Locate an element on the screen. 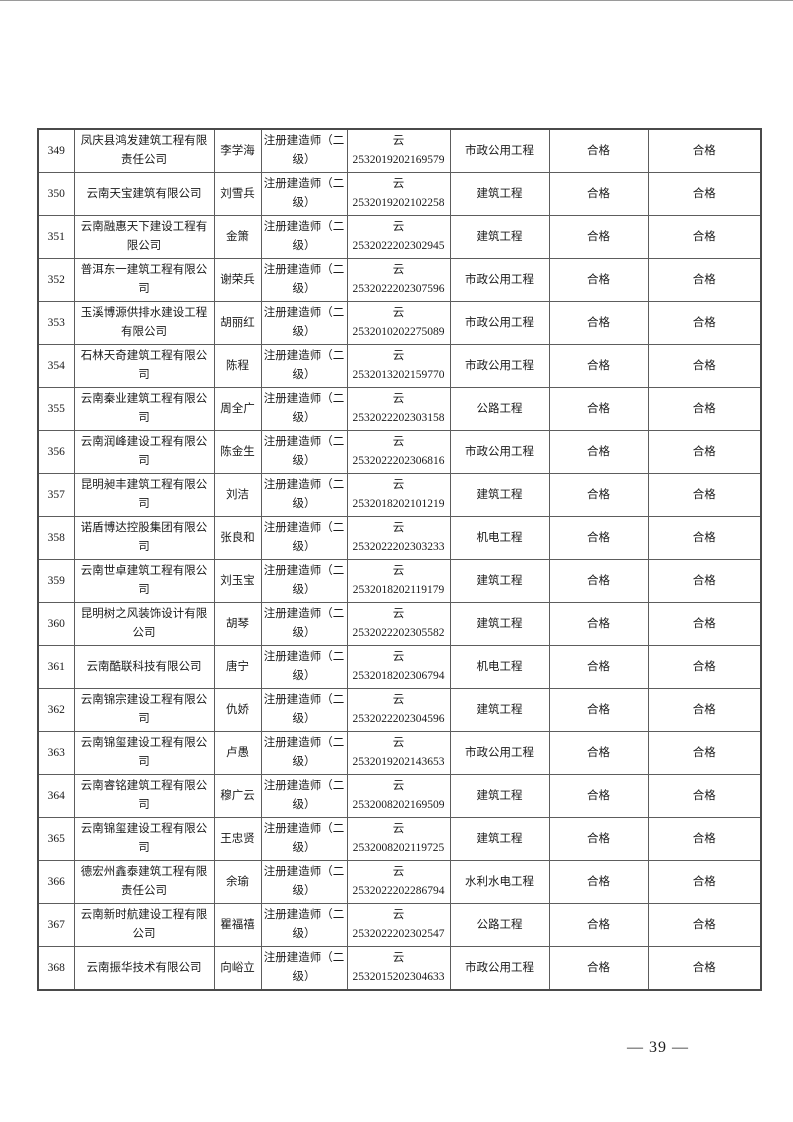 The image size is (793, 1122). certificate-cell: 云 2532022202307596 is located at coordinates (398, 280).